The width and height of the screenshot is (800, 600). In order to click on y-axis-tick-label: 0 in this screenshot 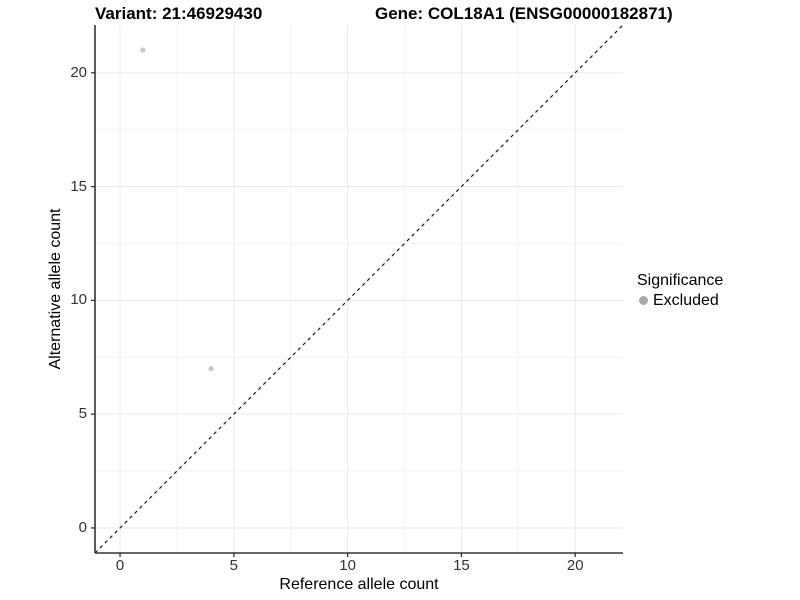, I will do `click(82, 527)`.